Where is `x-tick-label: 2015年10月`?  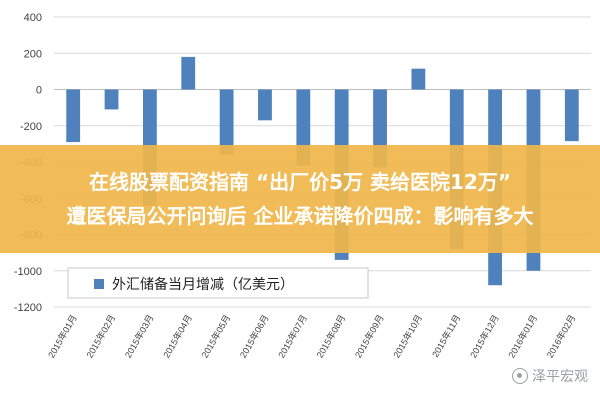 x-tick-label: 2015年10月 is located at coordinates (408, 336).